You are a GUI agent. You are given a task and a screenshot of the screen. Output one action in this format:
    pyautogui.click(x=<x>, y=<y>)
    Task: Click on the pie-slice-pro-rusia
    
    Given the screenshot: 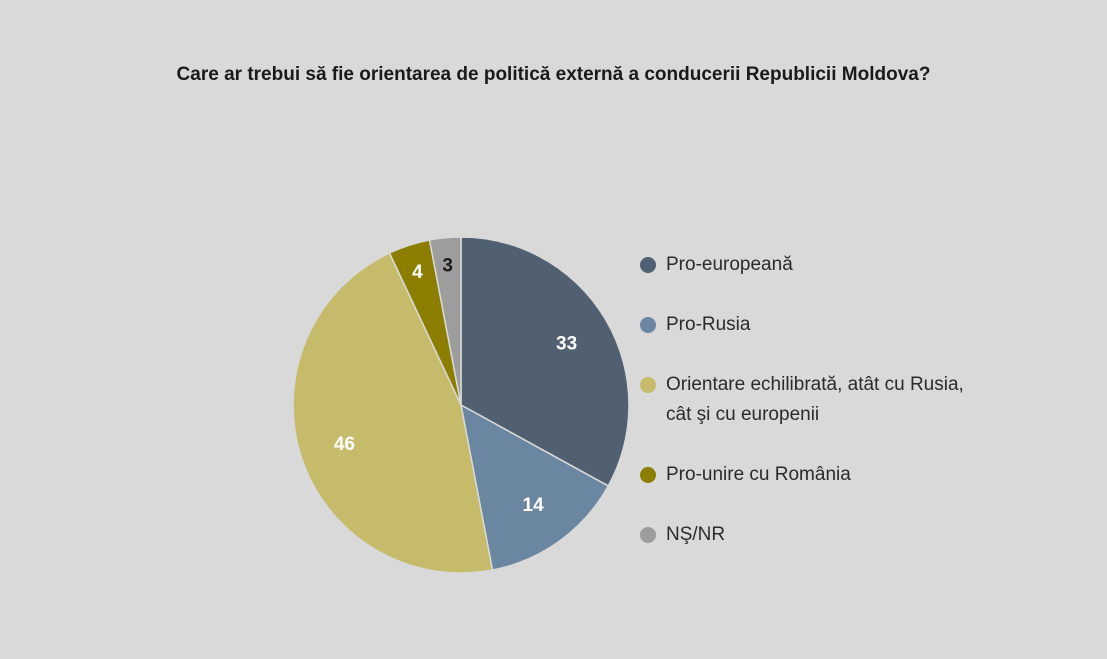 What is the action you would take?
    pyautogui.click(x=534, y=487)
    